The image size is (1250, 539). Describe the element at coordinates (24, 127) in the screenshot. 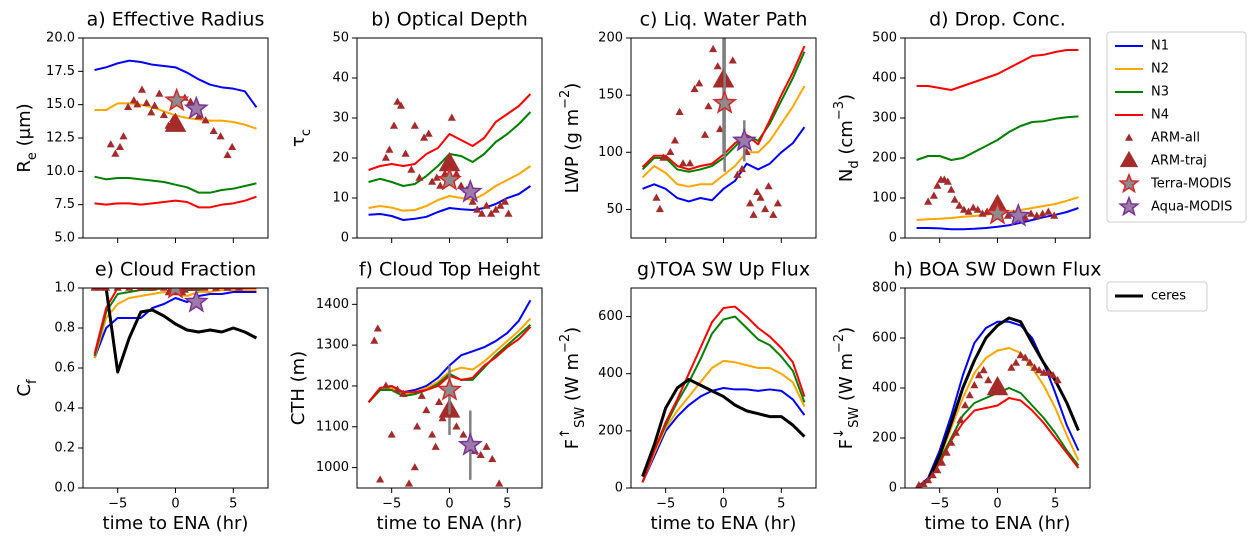

I see `y-axis-label-part: (μm)` at that location.